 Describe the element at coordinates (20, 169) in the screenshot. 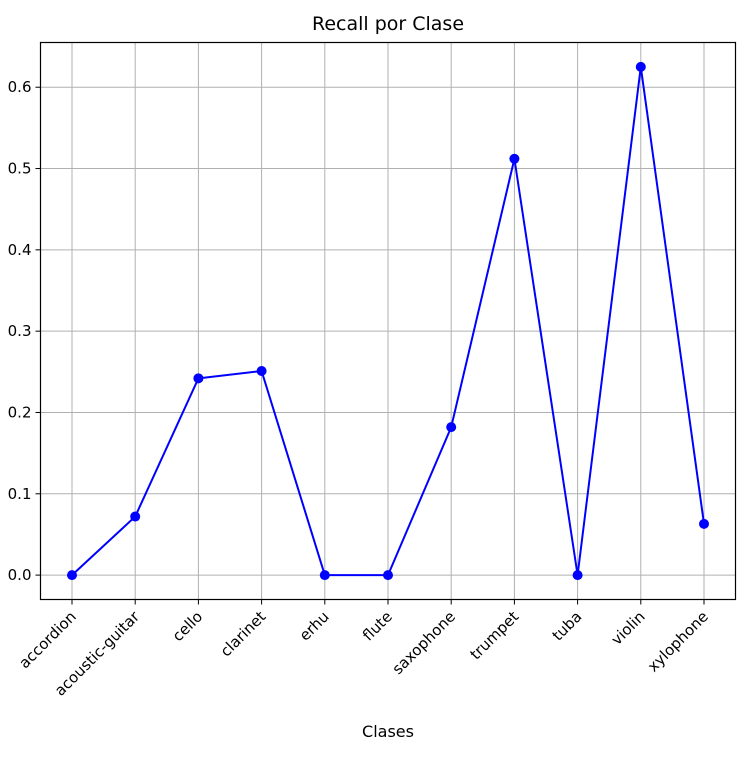

I see `y-tick-label: 0.5` at that location.